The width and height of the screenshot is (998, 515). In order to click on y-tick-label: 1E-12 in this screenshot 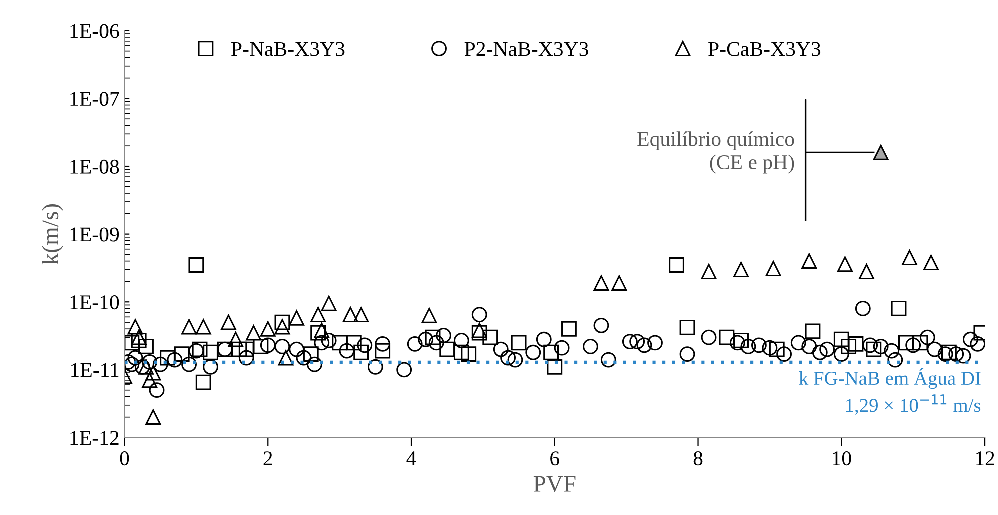, I will do `click(94, 438)`.